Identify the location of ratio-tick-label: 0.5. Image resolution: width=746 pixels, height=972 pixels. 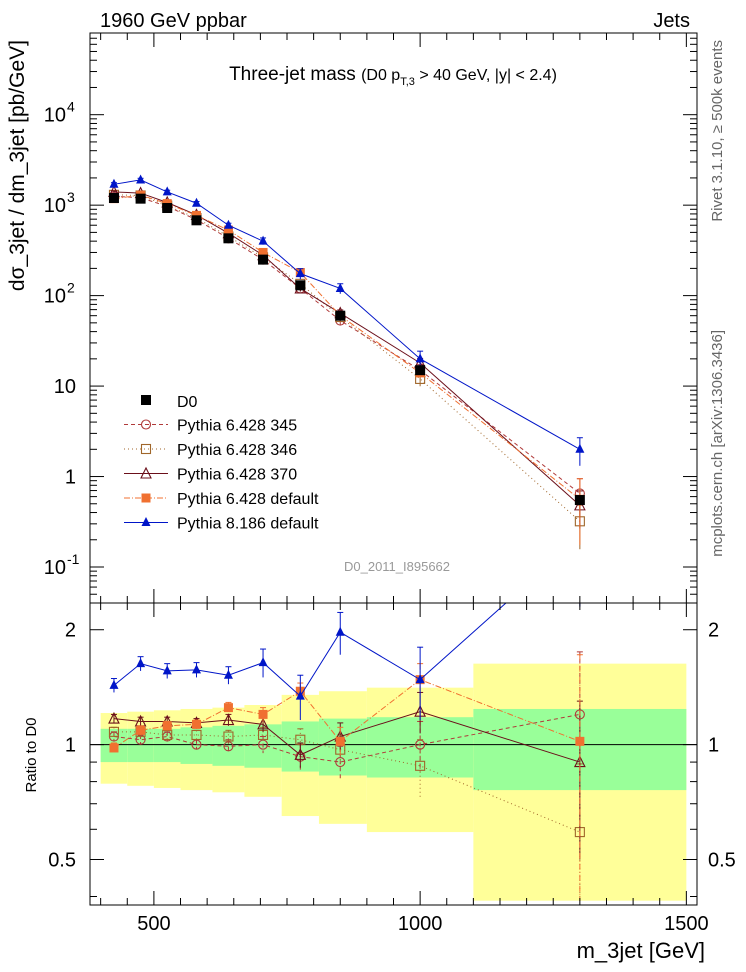
(62, 861).